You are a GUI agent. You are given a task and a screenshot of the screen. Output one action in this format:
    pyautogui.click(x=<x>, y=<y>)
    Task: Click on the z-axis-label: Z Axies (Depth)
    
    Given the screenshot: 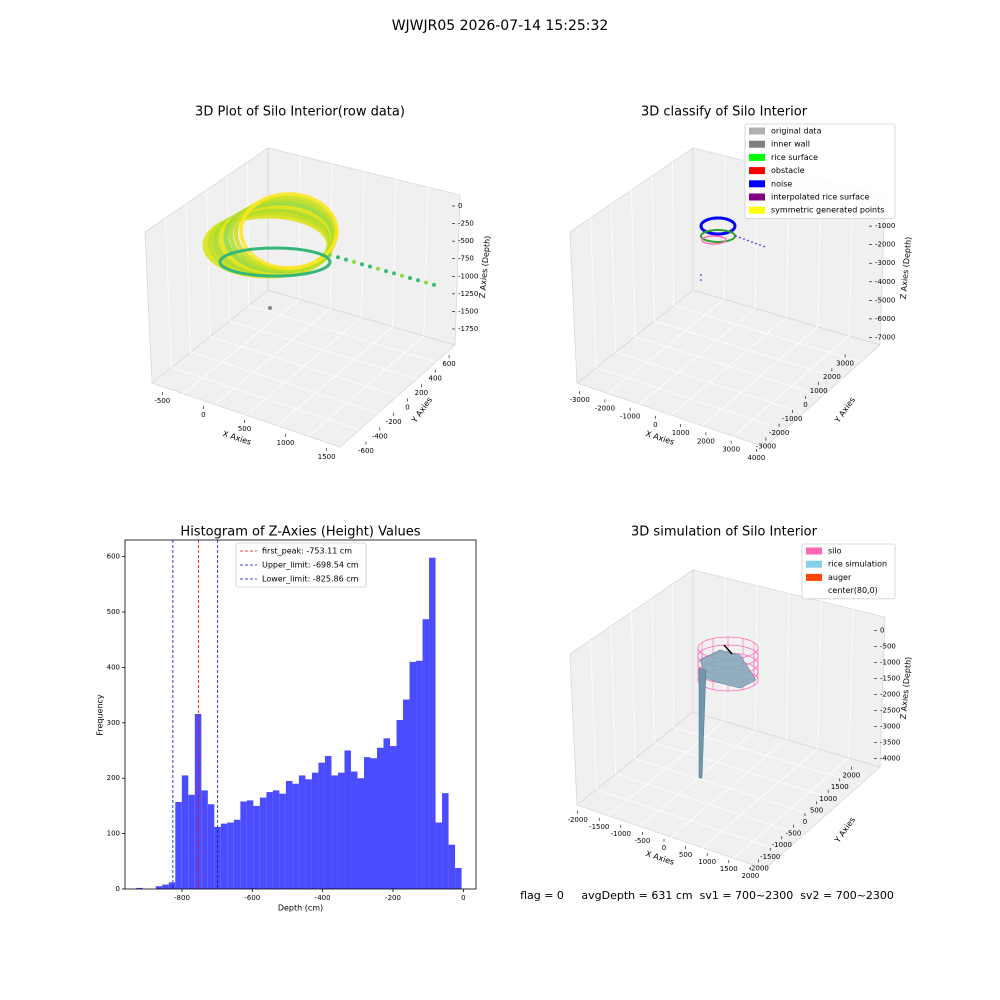 What is the action you would take?
    pyautogui.click(x=906, y=687)
    